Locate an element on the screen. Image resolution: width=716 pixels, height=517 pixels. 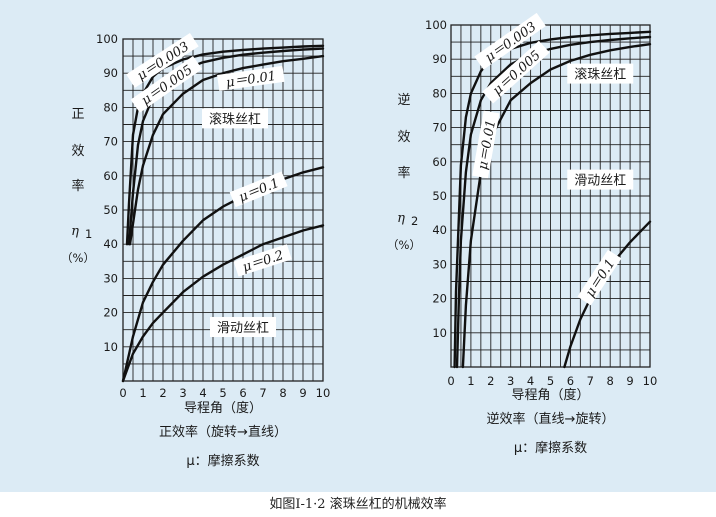
series-label: μ＝0.01 is located at coordinates (251, 78).